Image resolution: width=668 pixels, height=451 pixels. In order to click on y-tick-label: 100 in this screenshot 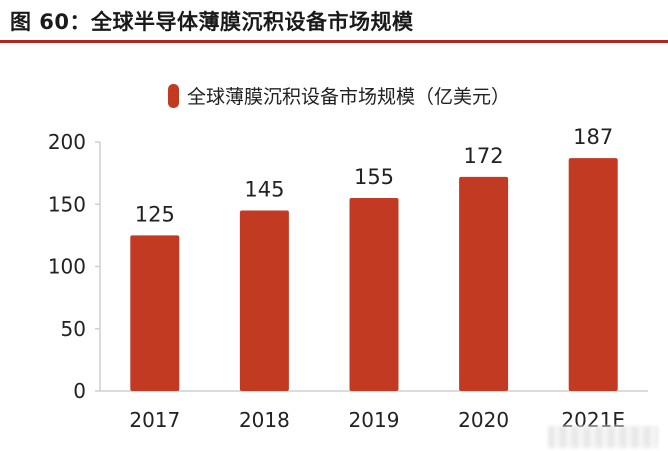, I will do `click(67, 267)`.